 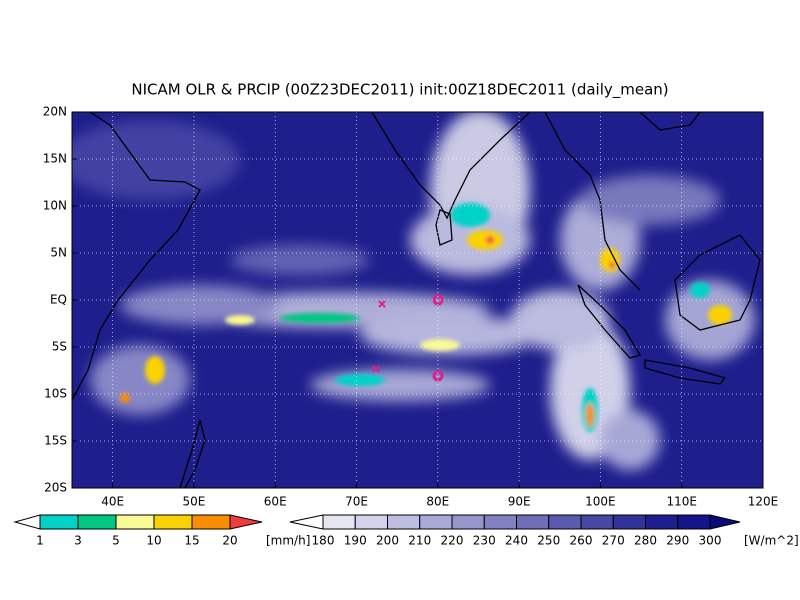 I want to click on colorbar-label: 10, so click(x=153, y=541).